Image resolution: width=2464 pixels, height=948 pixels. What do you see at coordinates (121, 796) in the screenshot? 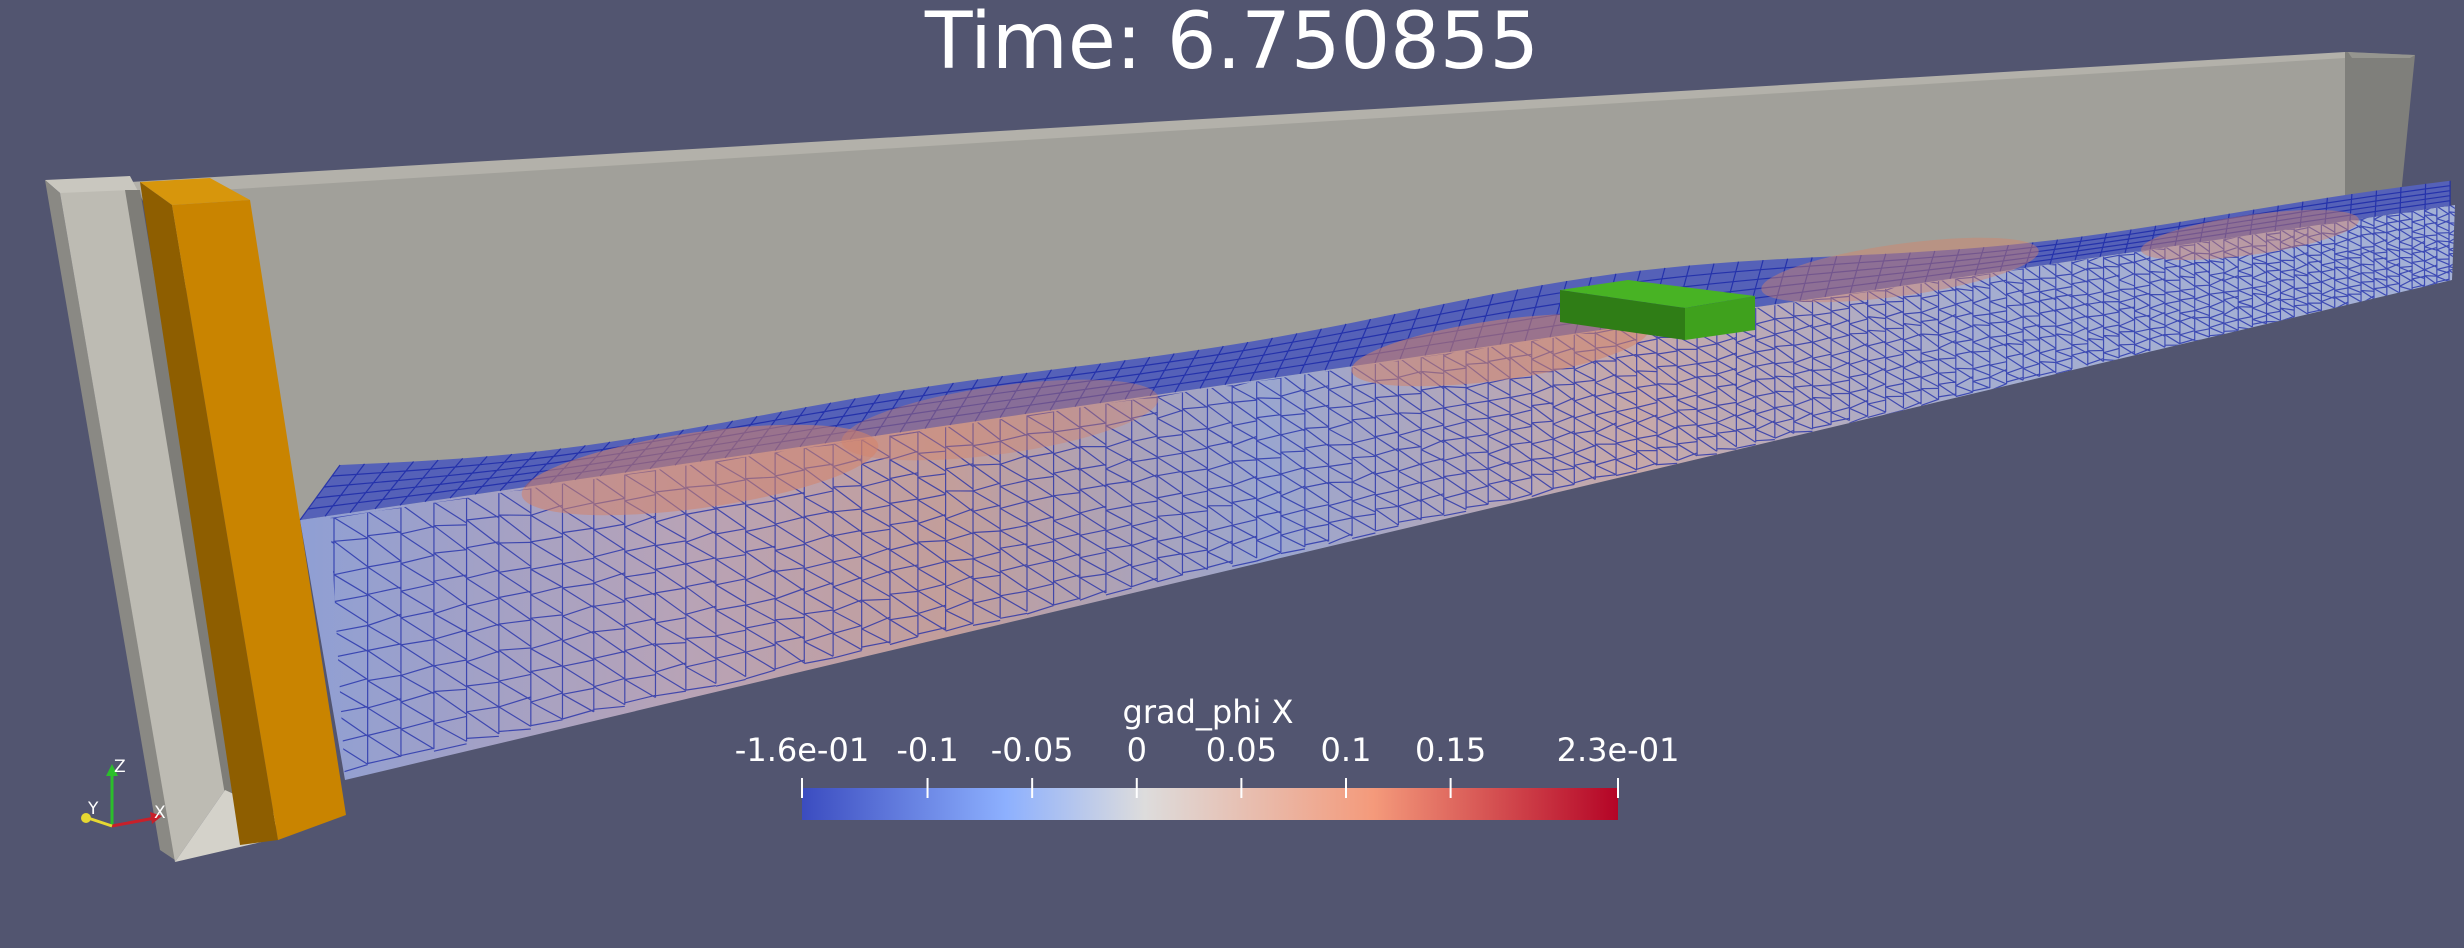
I see `orientation-axes` at bounding box center [121, 796].